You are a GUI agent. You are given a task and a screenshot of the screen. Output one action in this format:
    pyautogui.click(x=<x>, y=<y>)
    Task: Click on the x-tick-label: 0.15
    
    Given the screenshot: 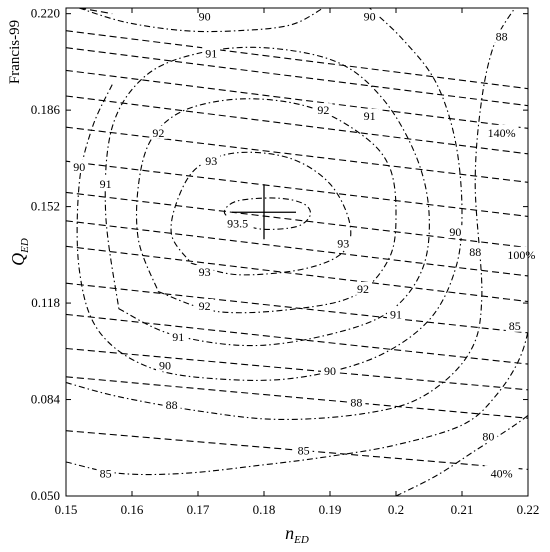 What is the action you would take?
    pyautogui.click(x=66, y=509)
    